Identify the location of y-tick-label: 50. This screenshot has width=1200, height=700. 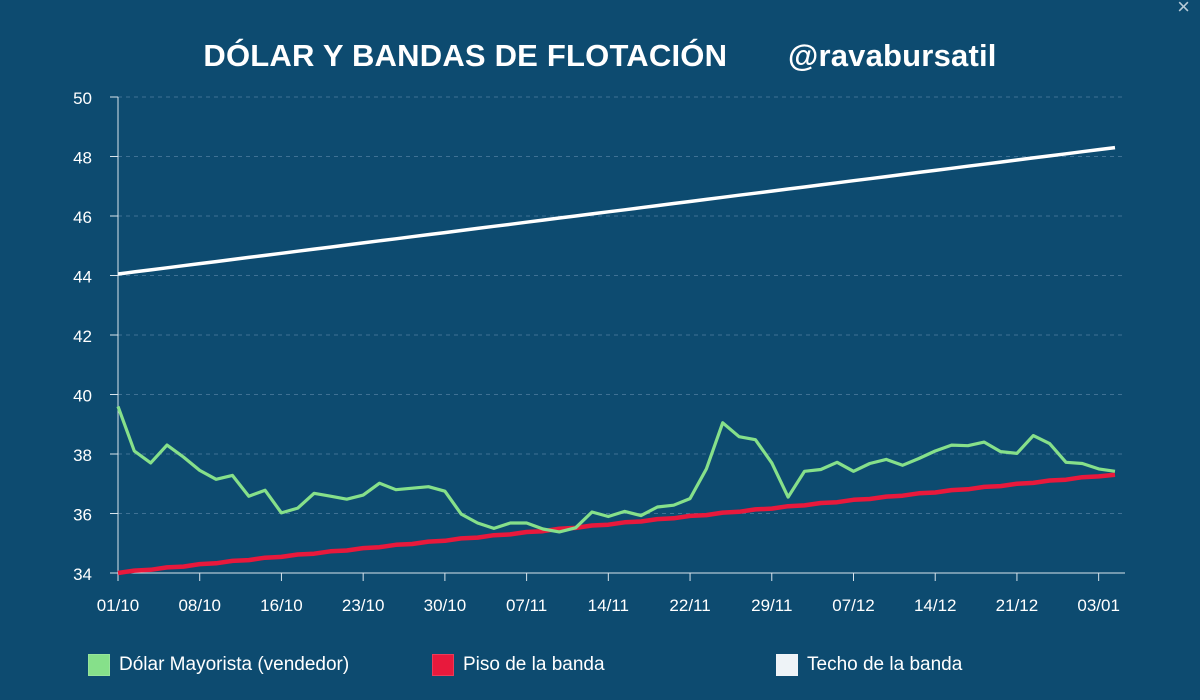
(82, 98).